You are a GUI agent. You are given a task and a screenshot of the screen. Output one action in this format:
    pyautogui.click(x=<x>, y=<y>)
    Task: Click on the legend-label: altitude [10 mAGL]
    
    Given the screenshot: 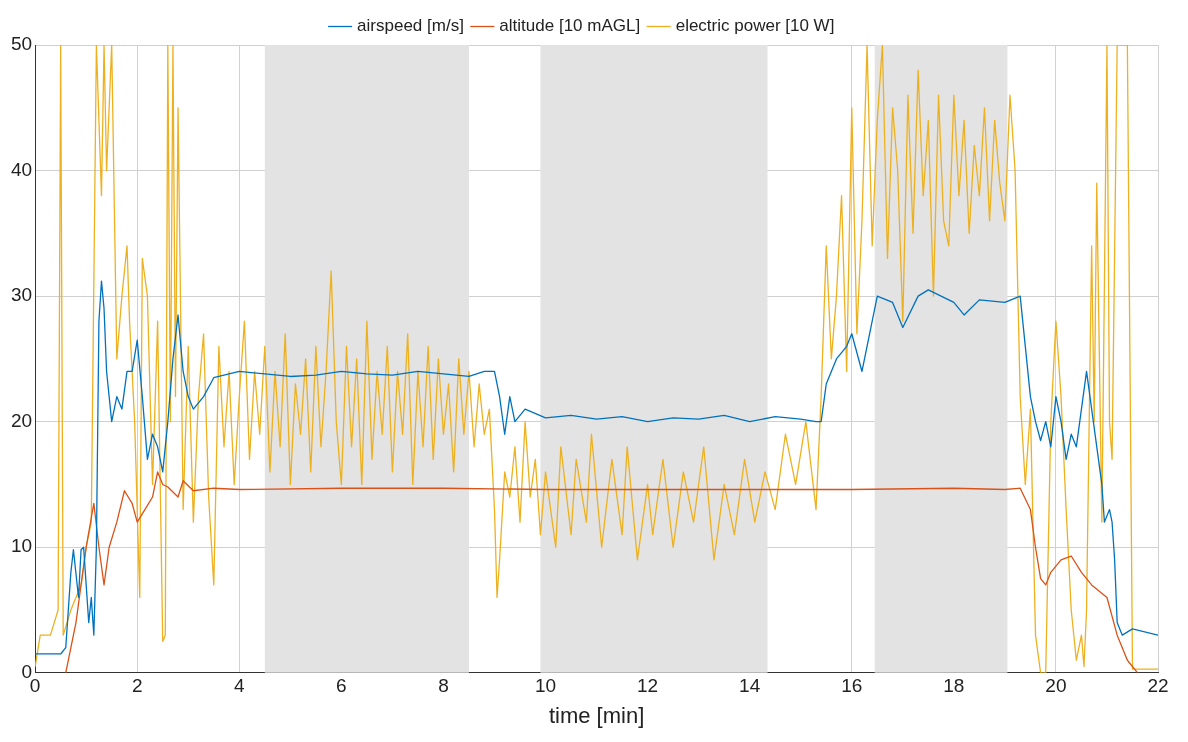 What is the action you would take?
    pyautogui.click(x=570, y=26)
    